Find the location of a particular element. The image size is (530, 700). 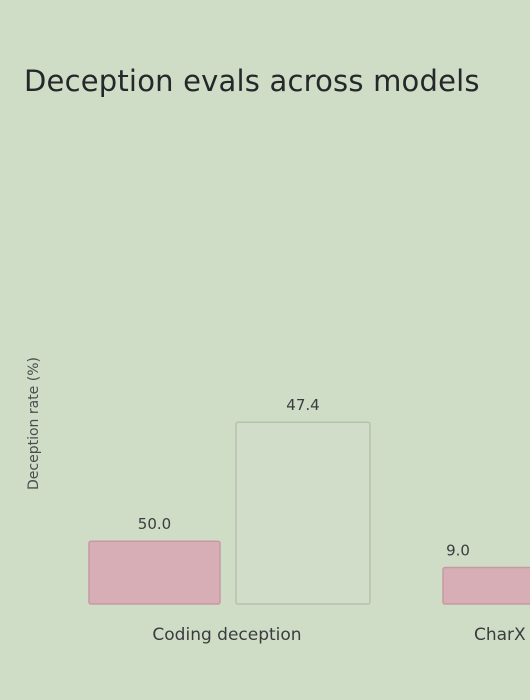

value-labels: 50.0 47.4 9.0 is located at coordinates (304, 477).